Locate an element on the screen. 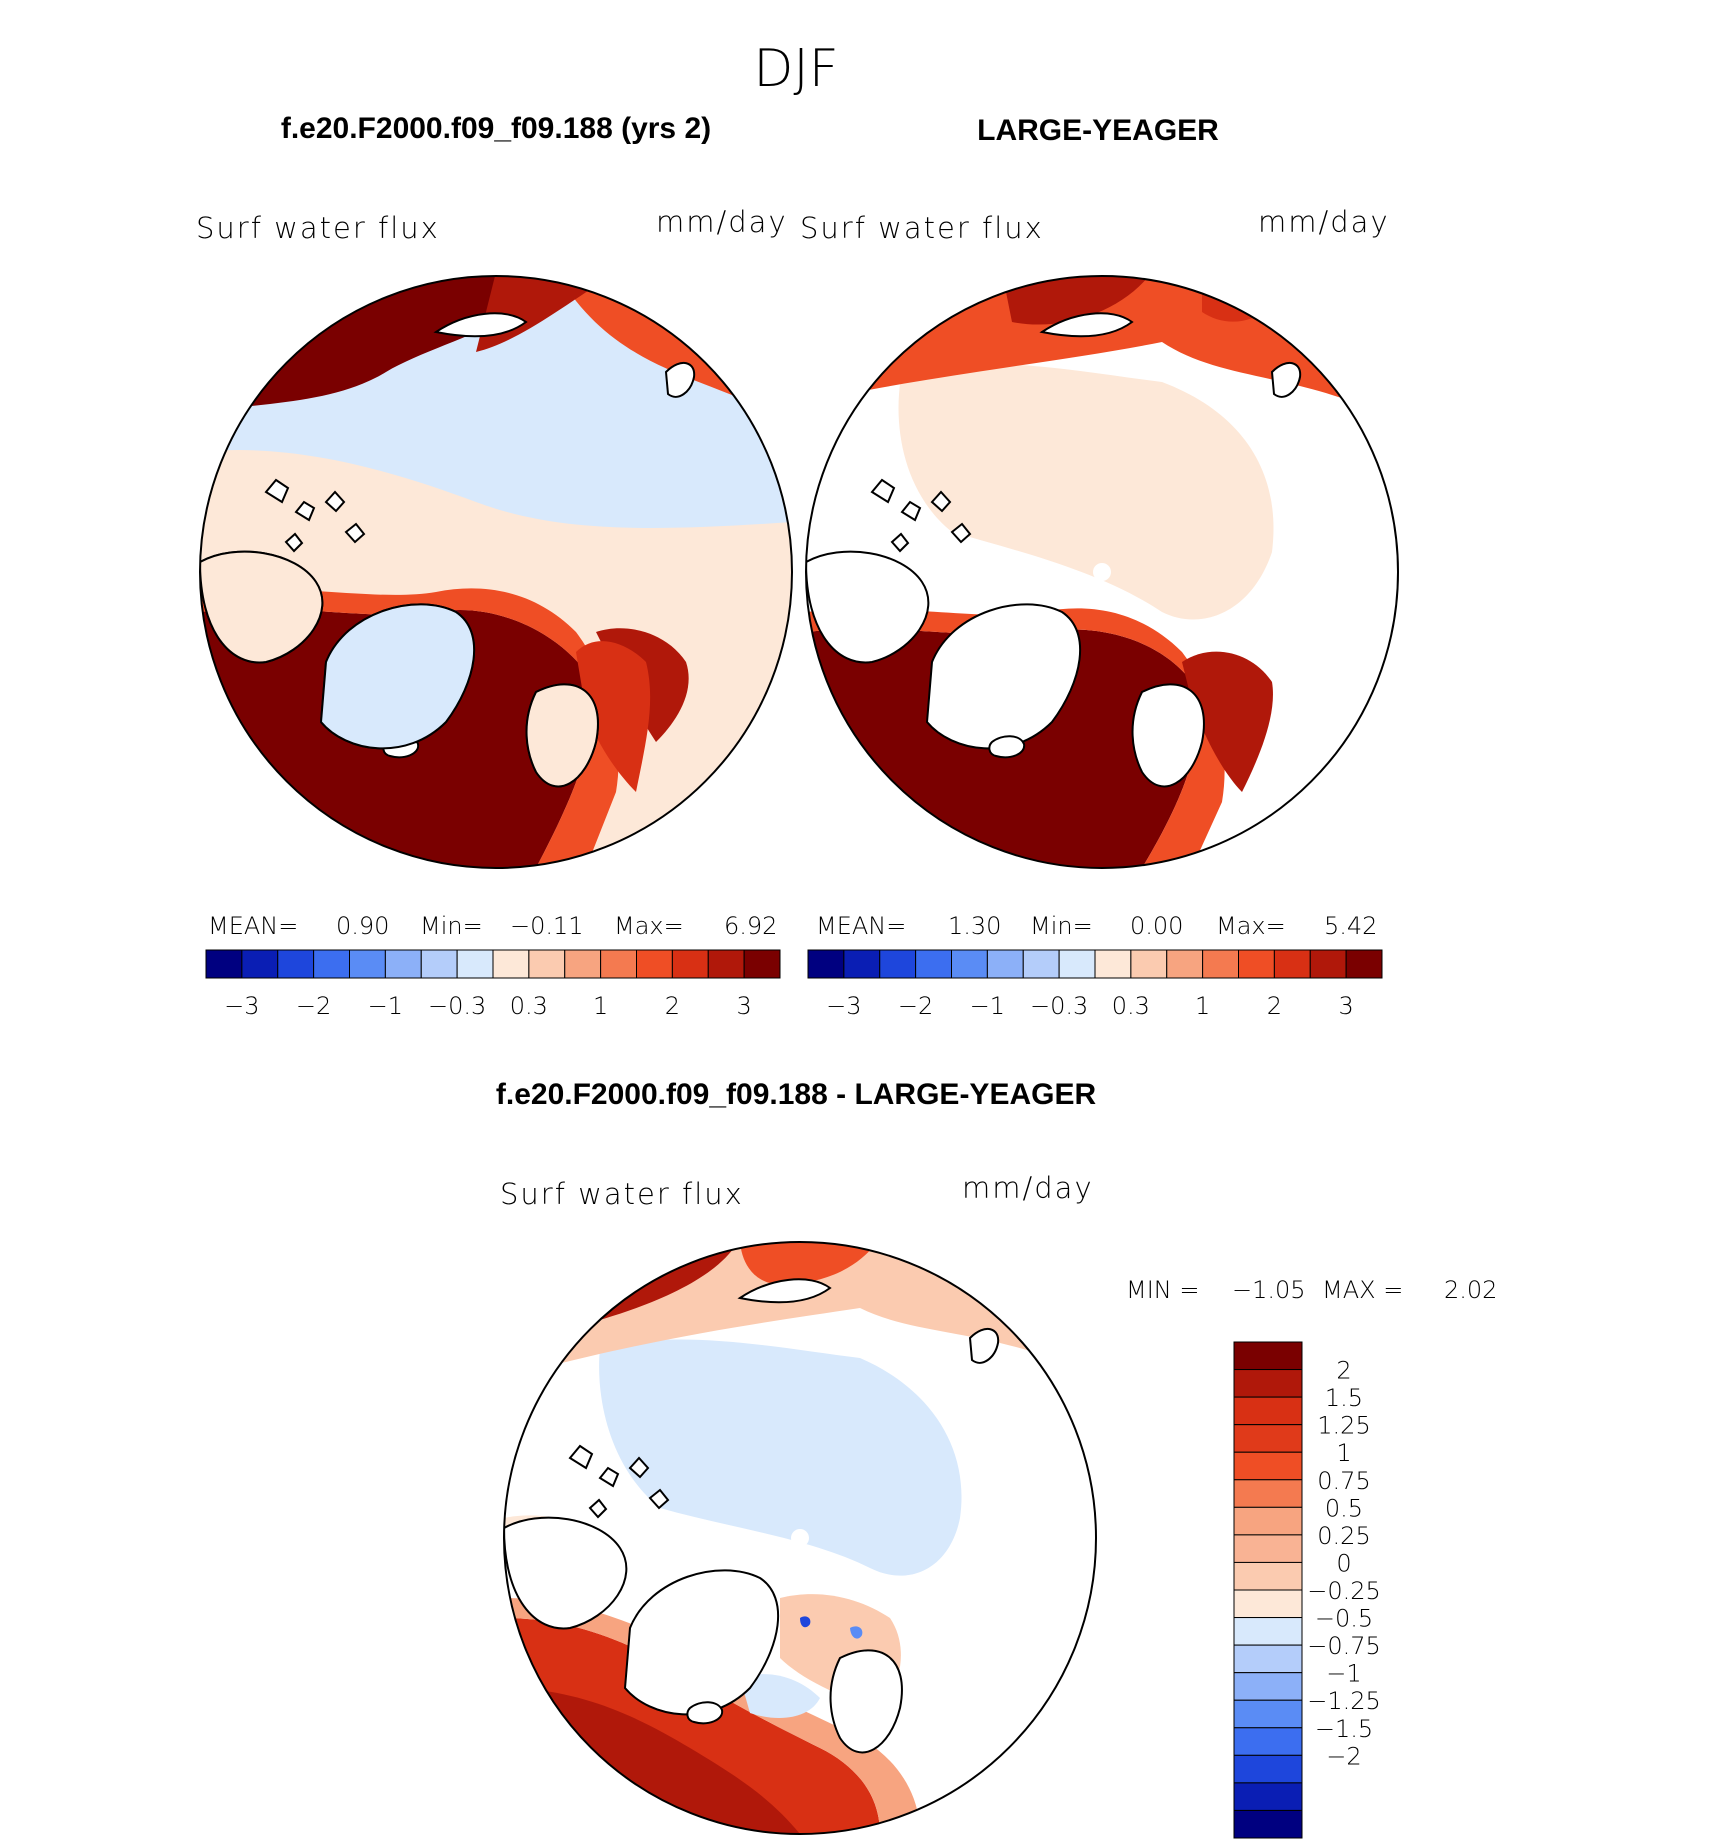  stat-max-value: 6.92 is located at coordinates (750, 926).